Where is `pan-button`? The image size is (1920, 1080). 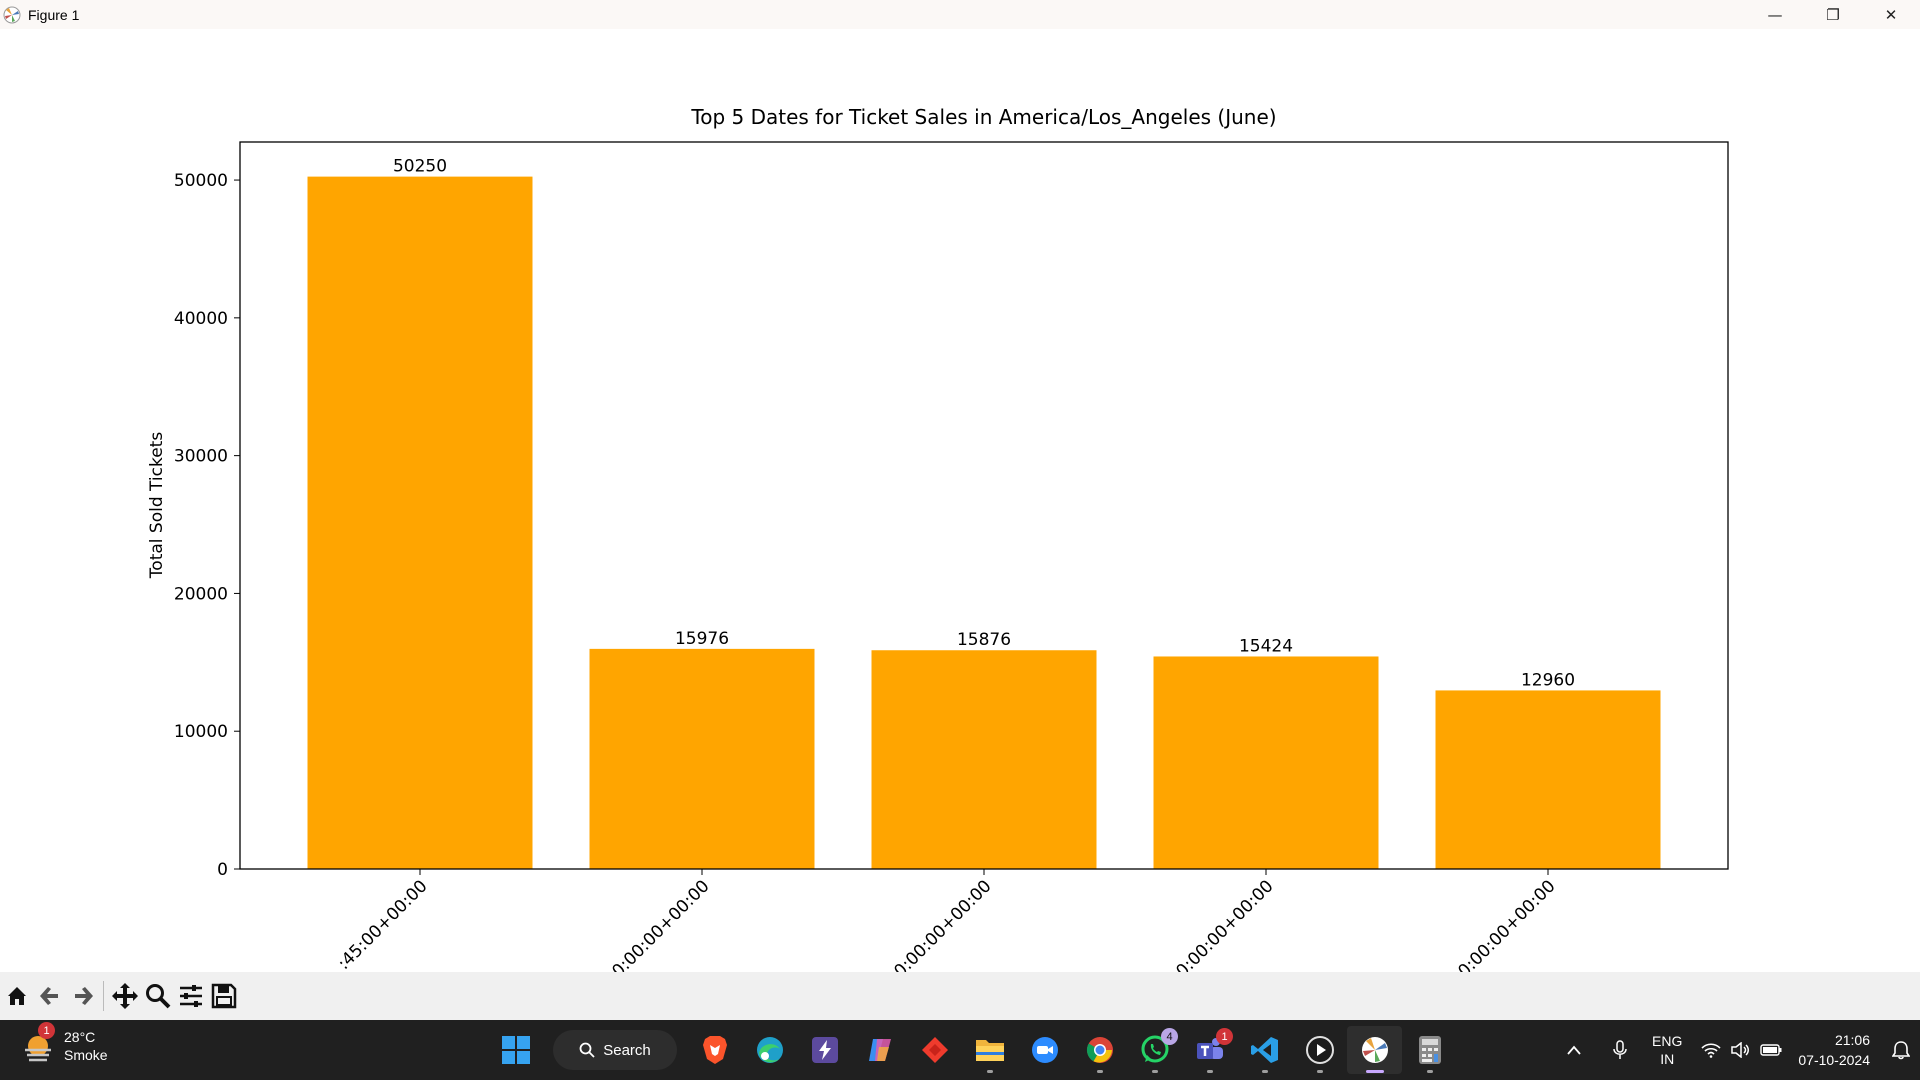
pan-button is located at coordinates (124, 996).